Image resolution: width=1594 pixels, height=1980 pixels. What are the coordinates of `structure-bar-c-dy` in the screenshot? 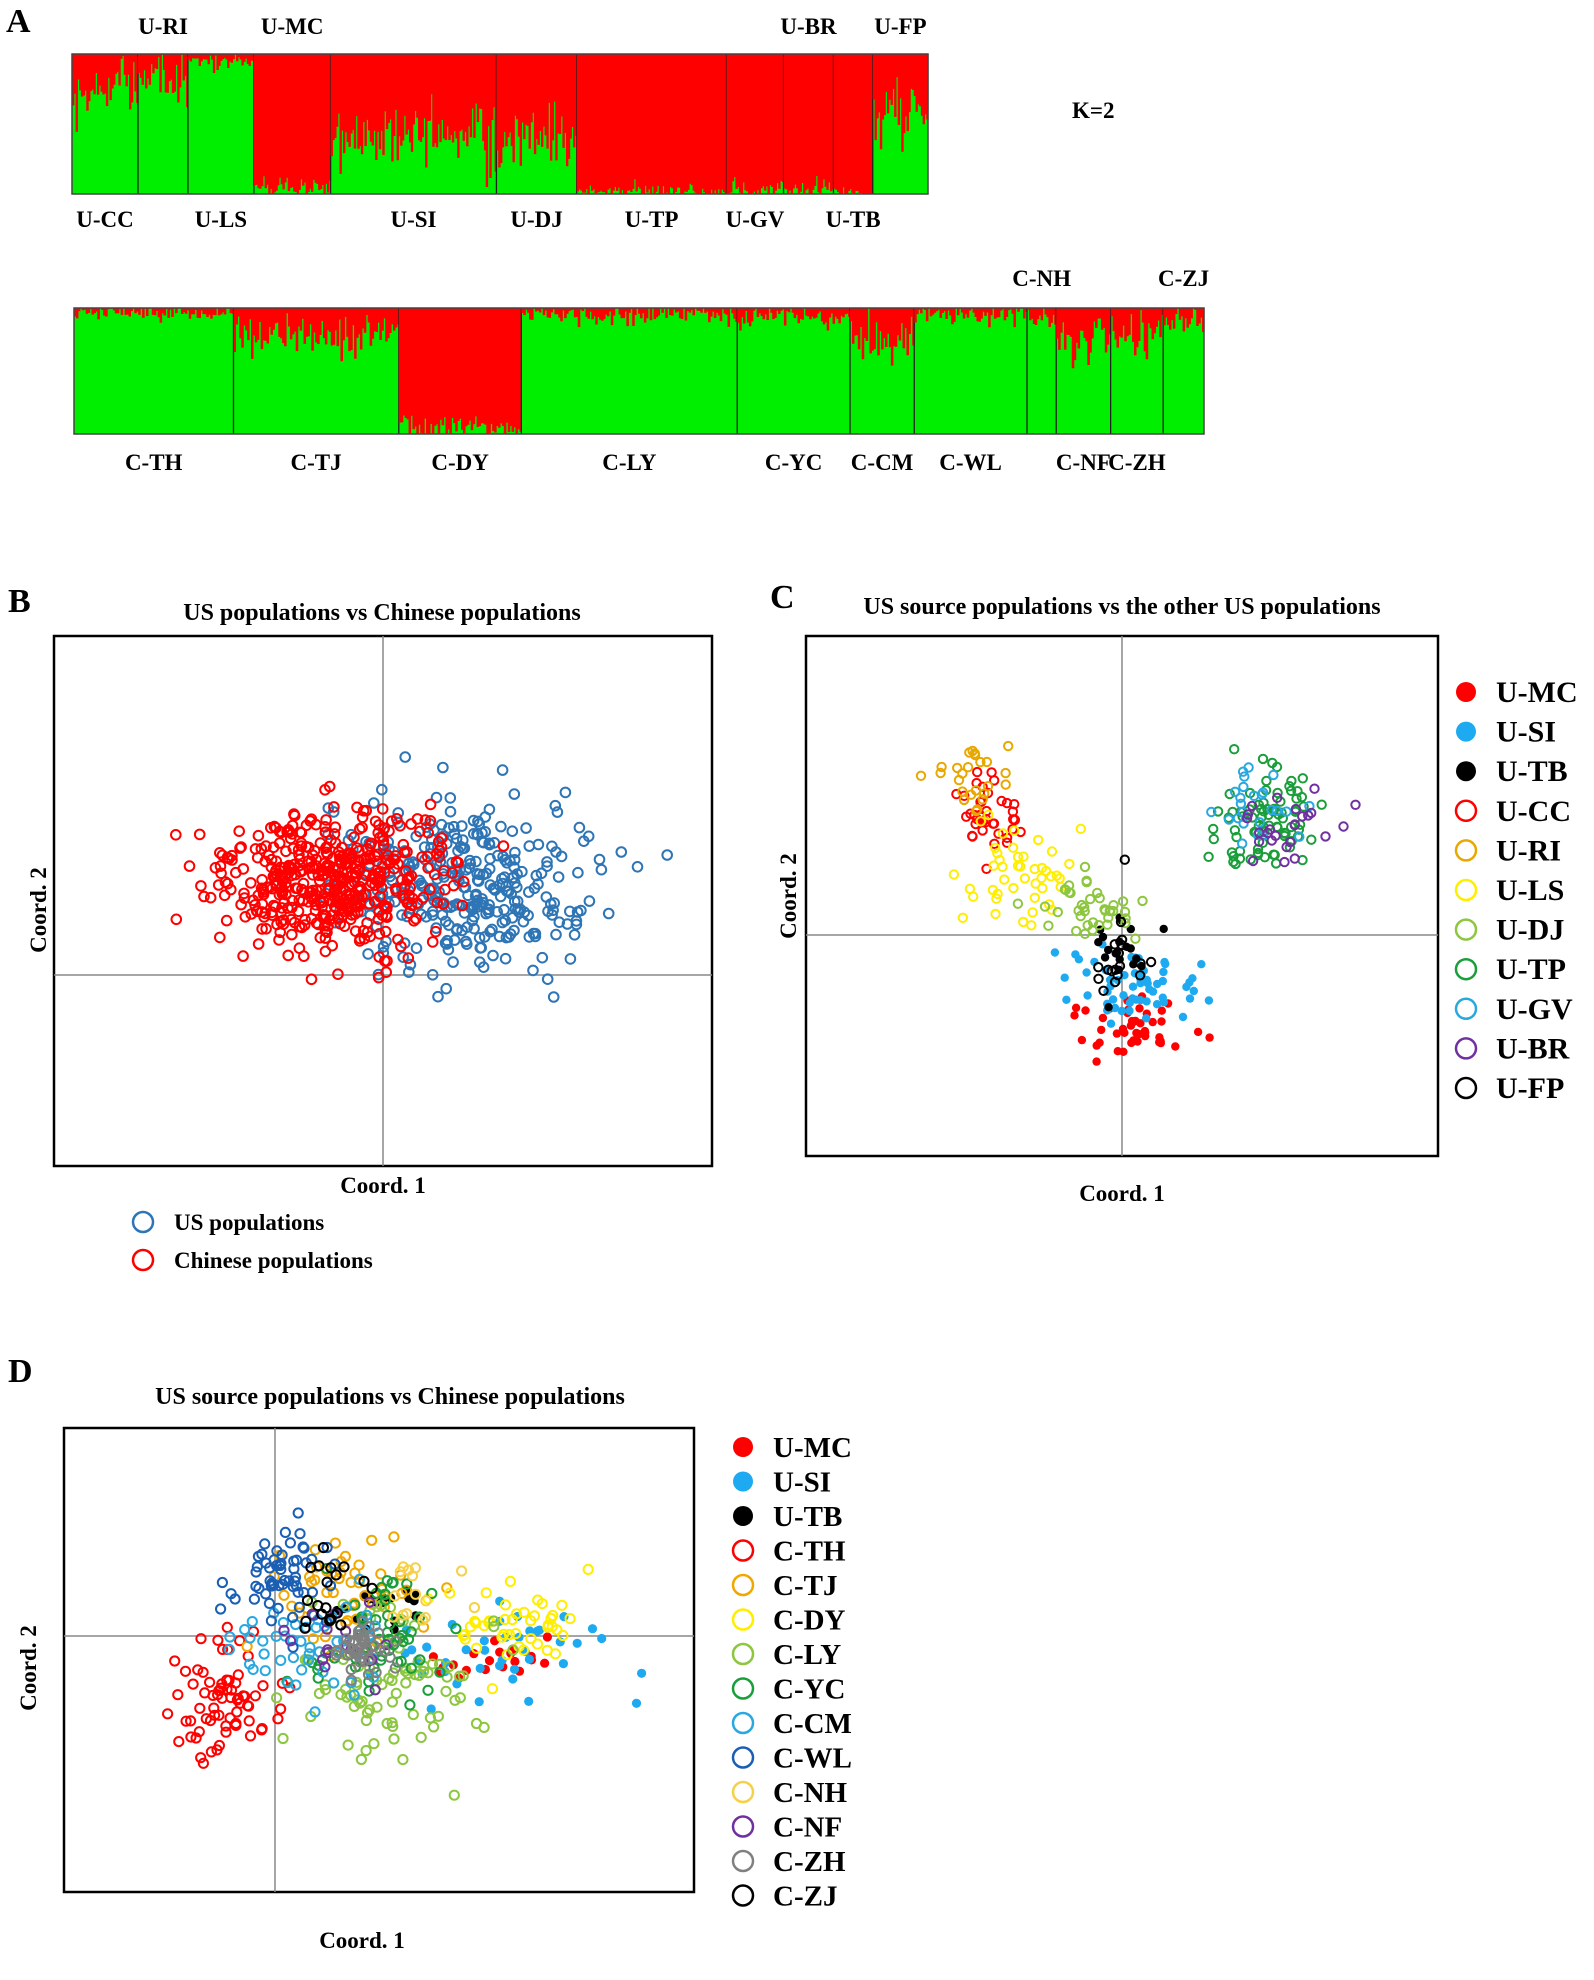 It's located at (482, 366).